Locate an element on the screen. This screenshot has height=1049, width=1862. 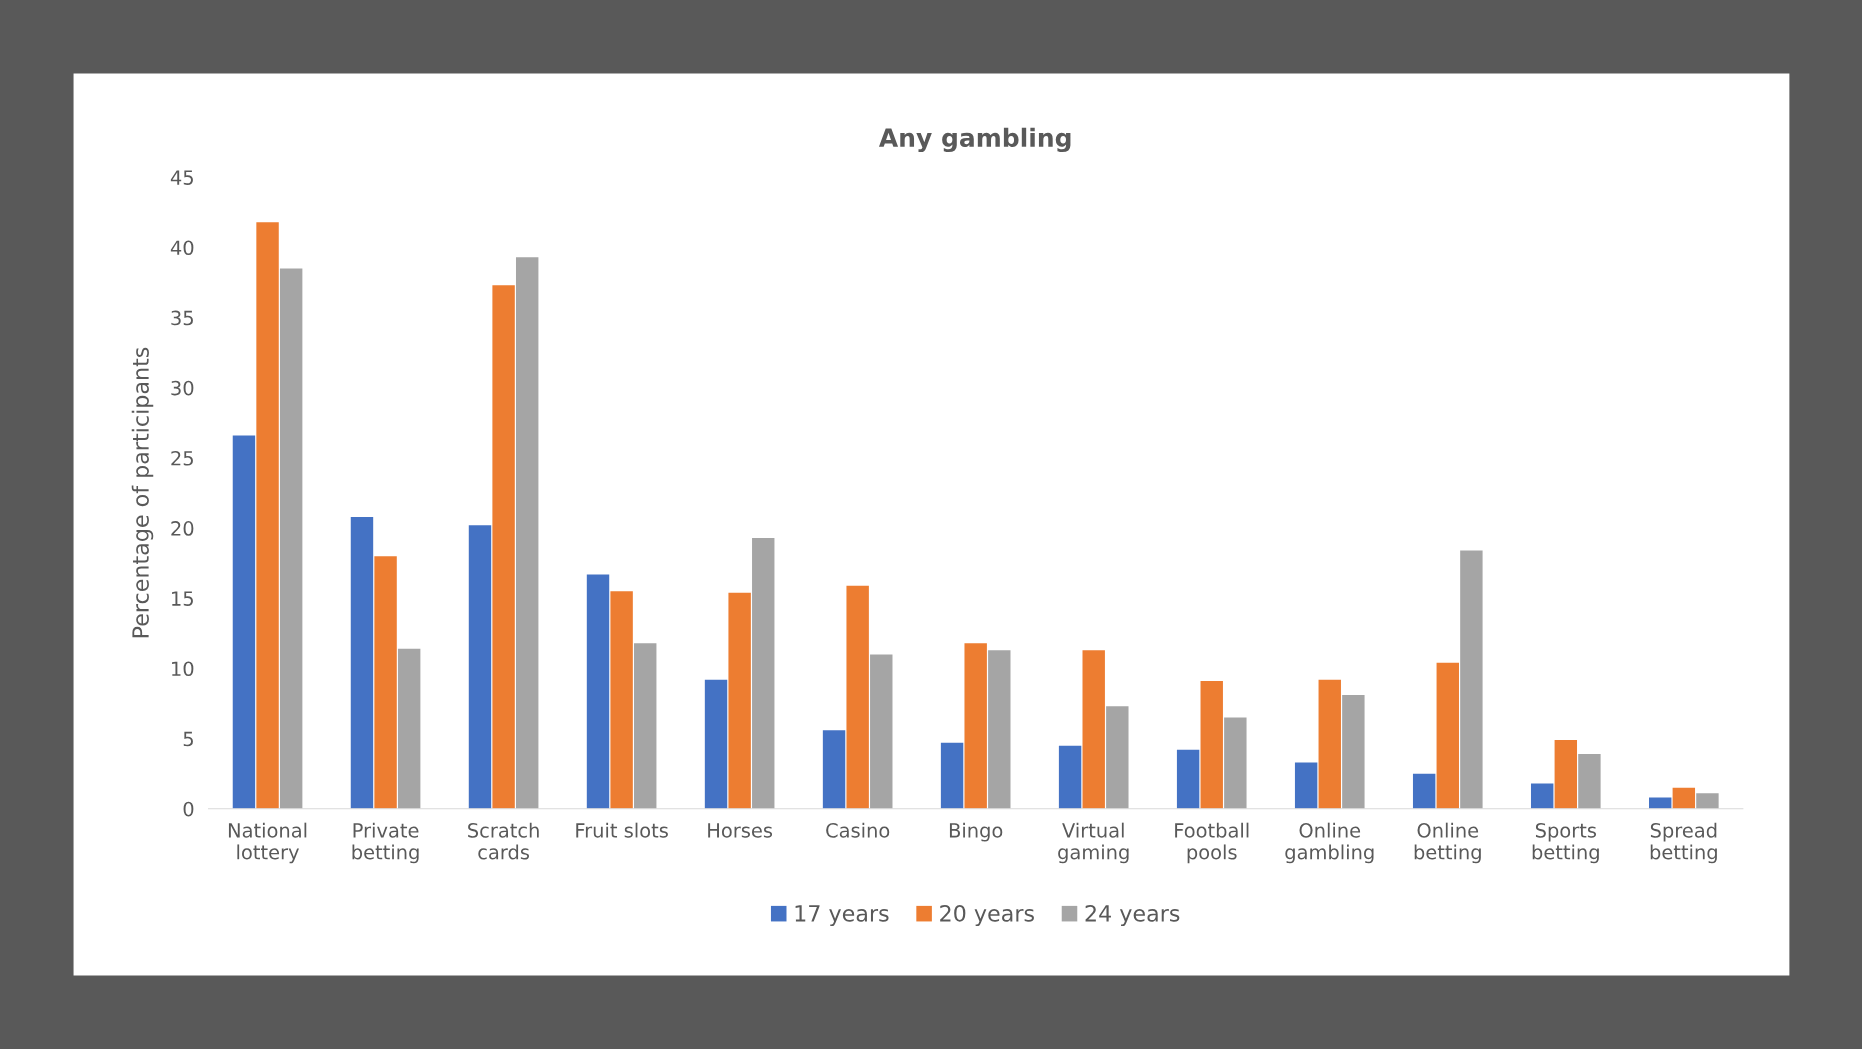
x-tick-label: Casino is located at coordinates (858, 830).